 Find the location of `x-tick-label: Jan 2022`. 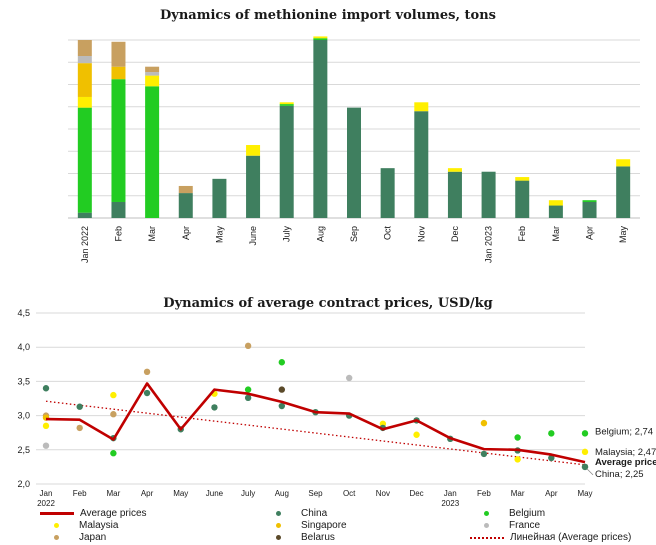

x-tick-label: Jan 2022 is located at coordinates (85, 244).